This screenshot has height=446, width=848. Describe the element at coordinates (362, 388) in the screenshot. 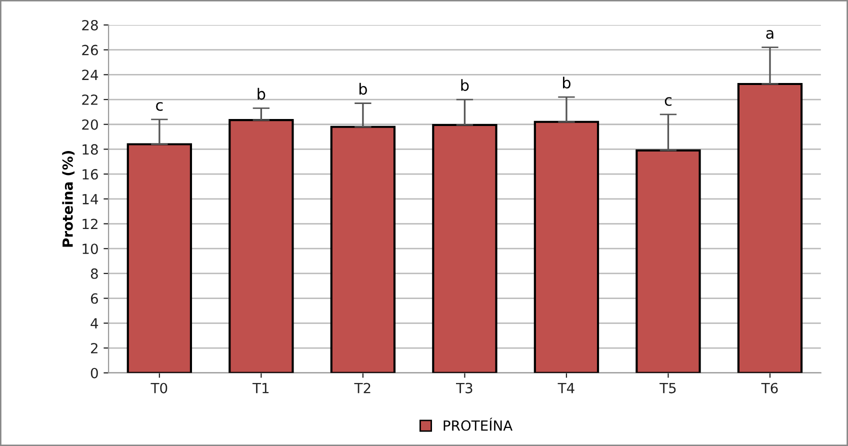

I see `x-tick-label: T2` at that location.